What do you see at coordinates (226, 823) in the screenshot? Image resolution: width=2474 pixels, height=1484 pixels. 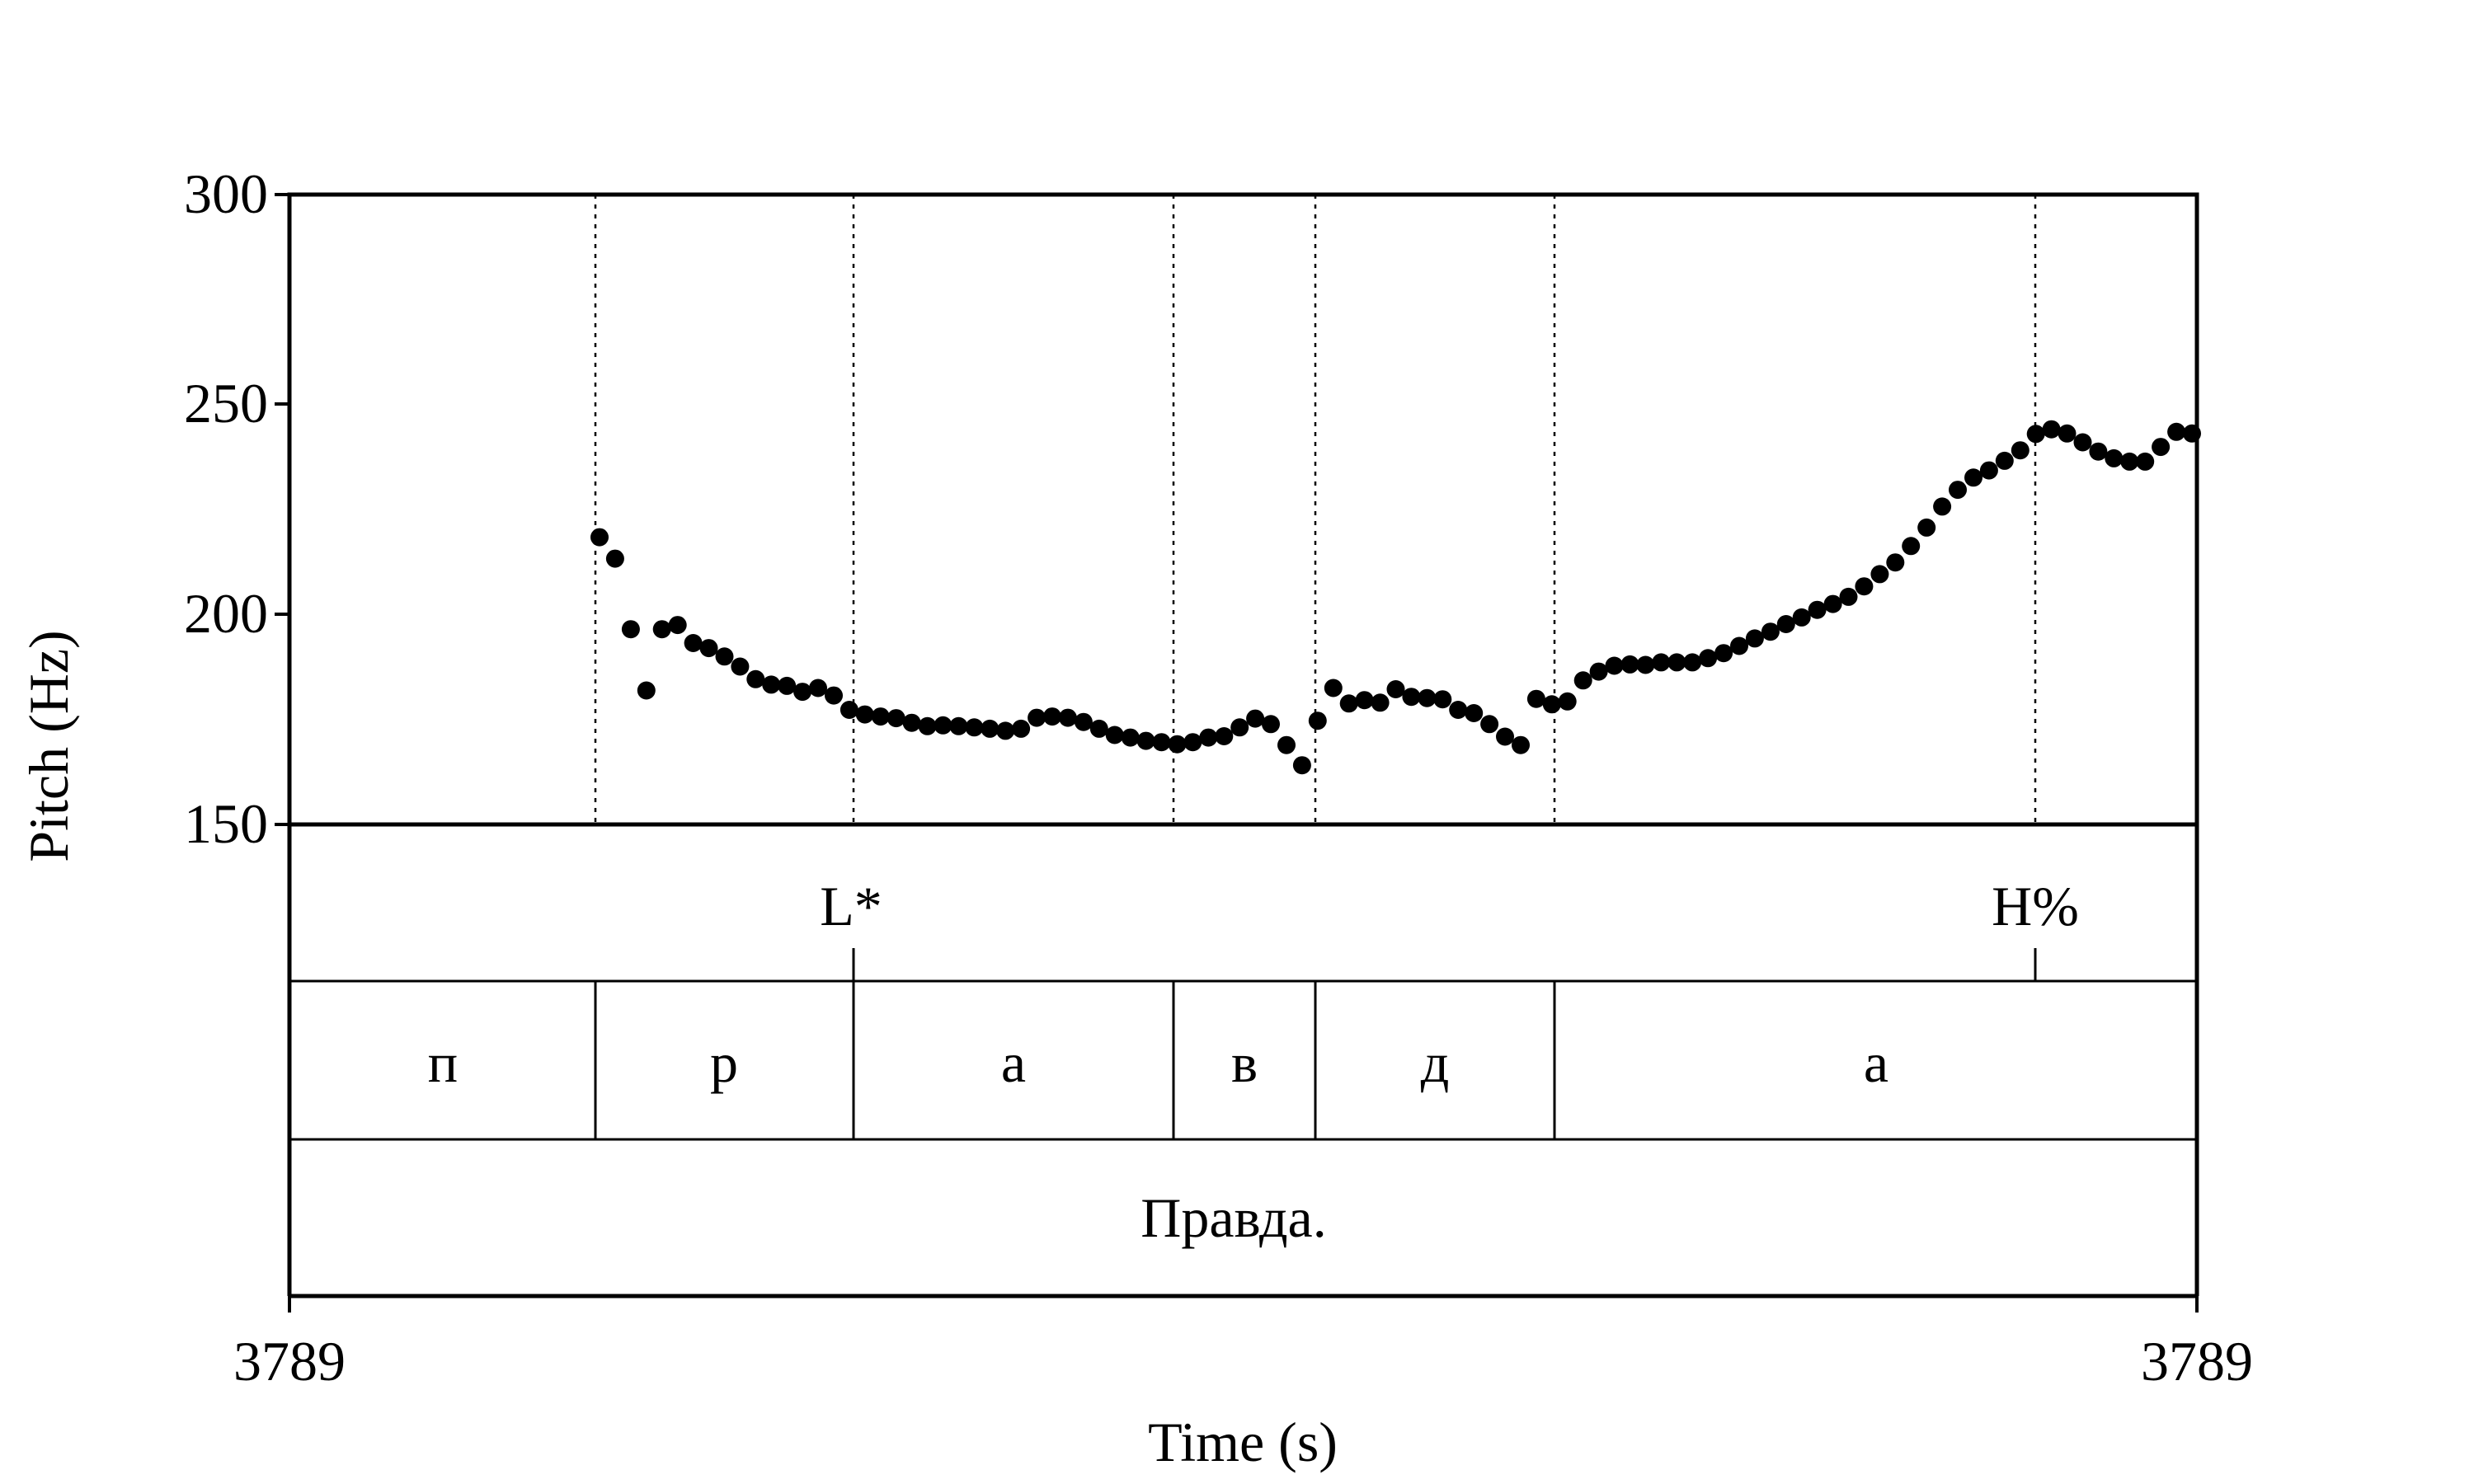 I see `y-tick-label: 150` at bounding box center [226, 823].